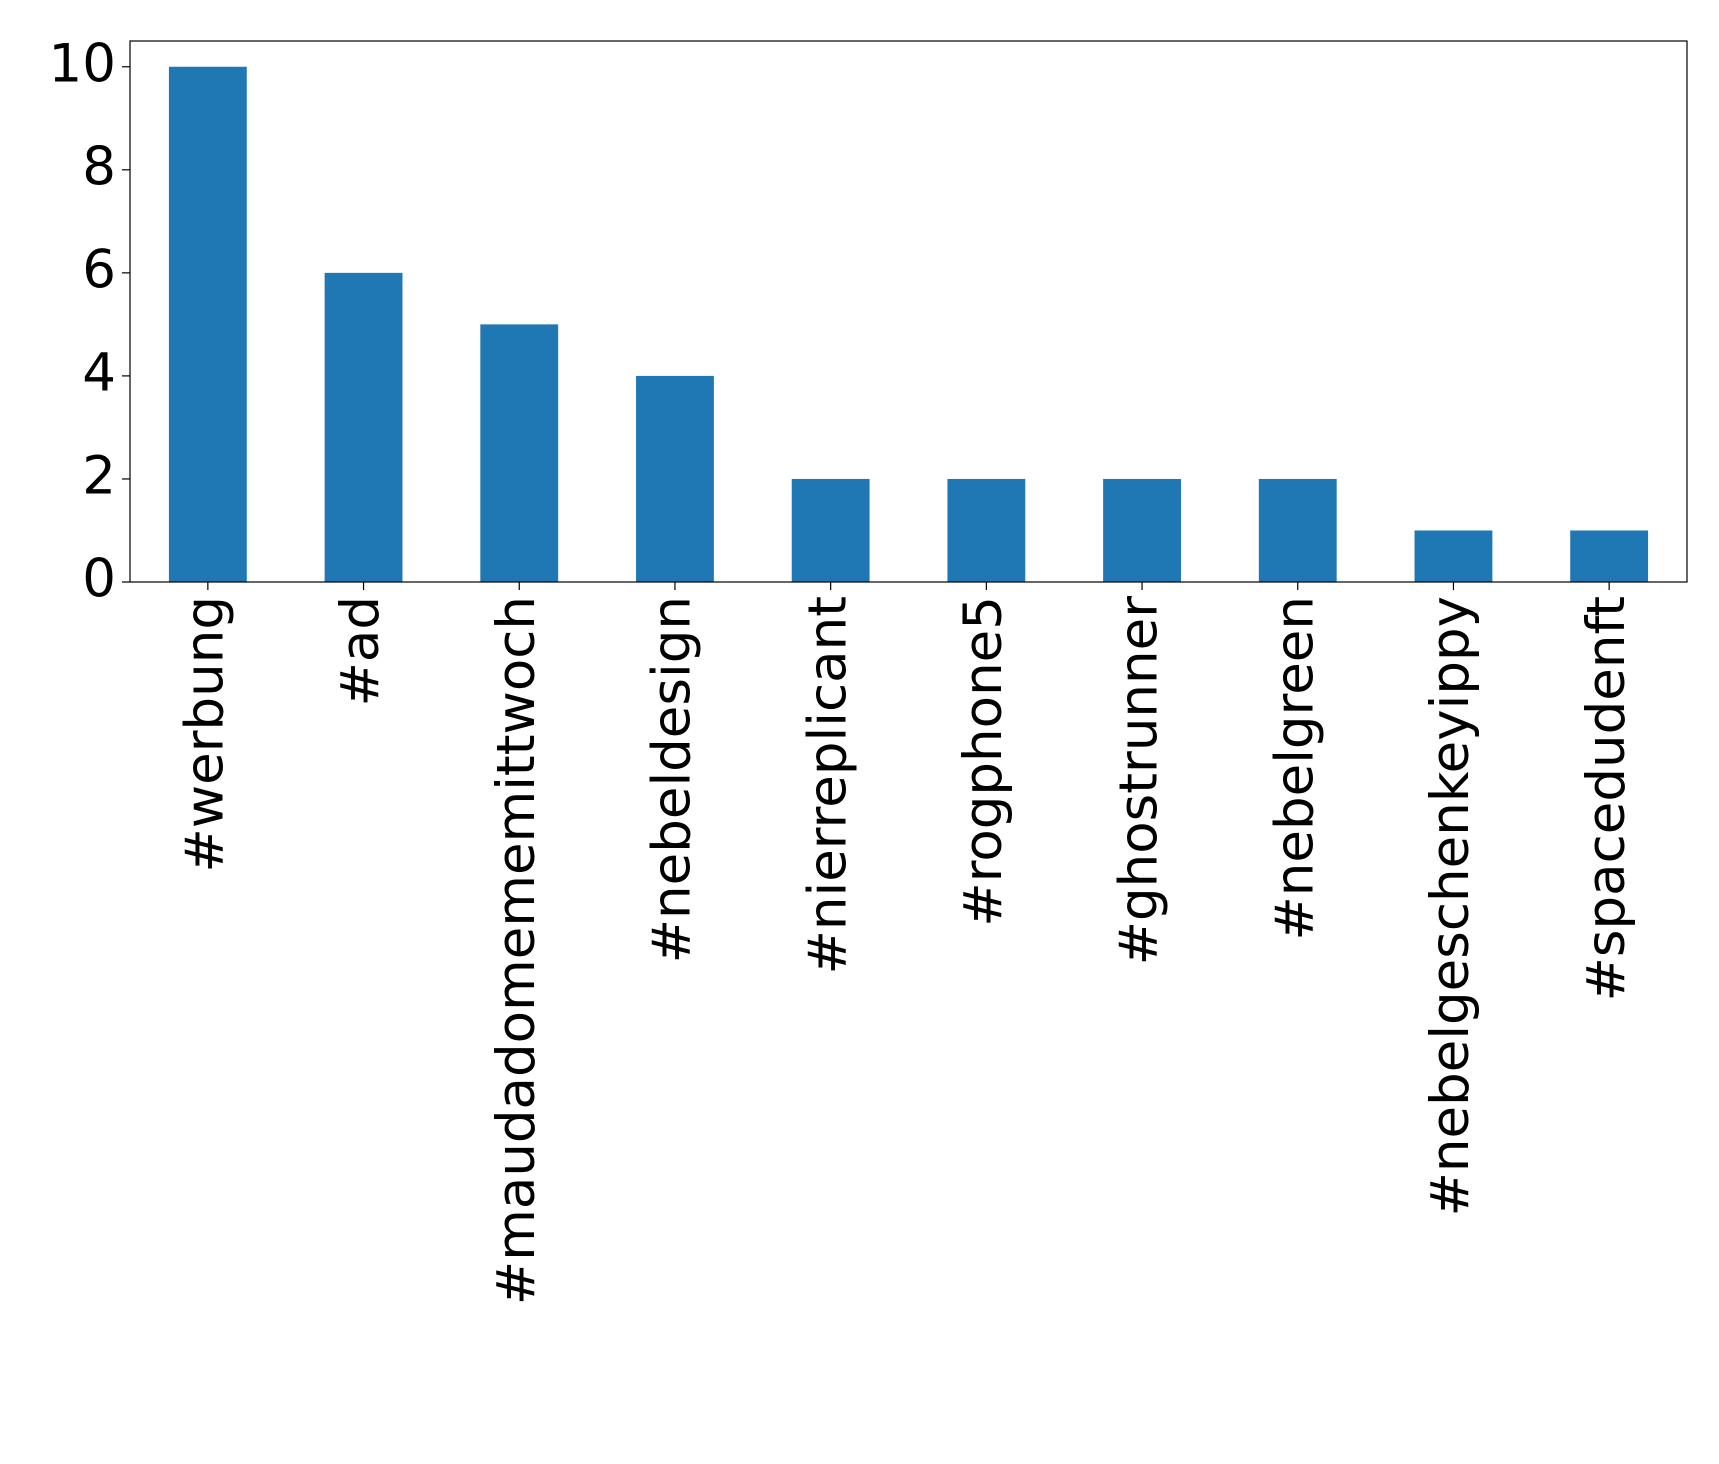 This screenshot has width=1719, height=1464. What do you see at coordinates (82, 63) in the screenshot?
I see `y-tick-label: 10` at bounding box center [82, 63].